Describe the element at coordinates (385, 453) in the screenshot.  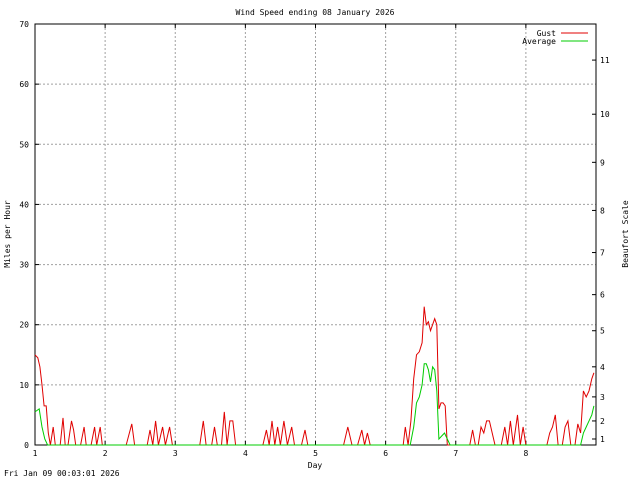
I see `x-tick-label: 6` at that location.